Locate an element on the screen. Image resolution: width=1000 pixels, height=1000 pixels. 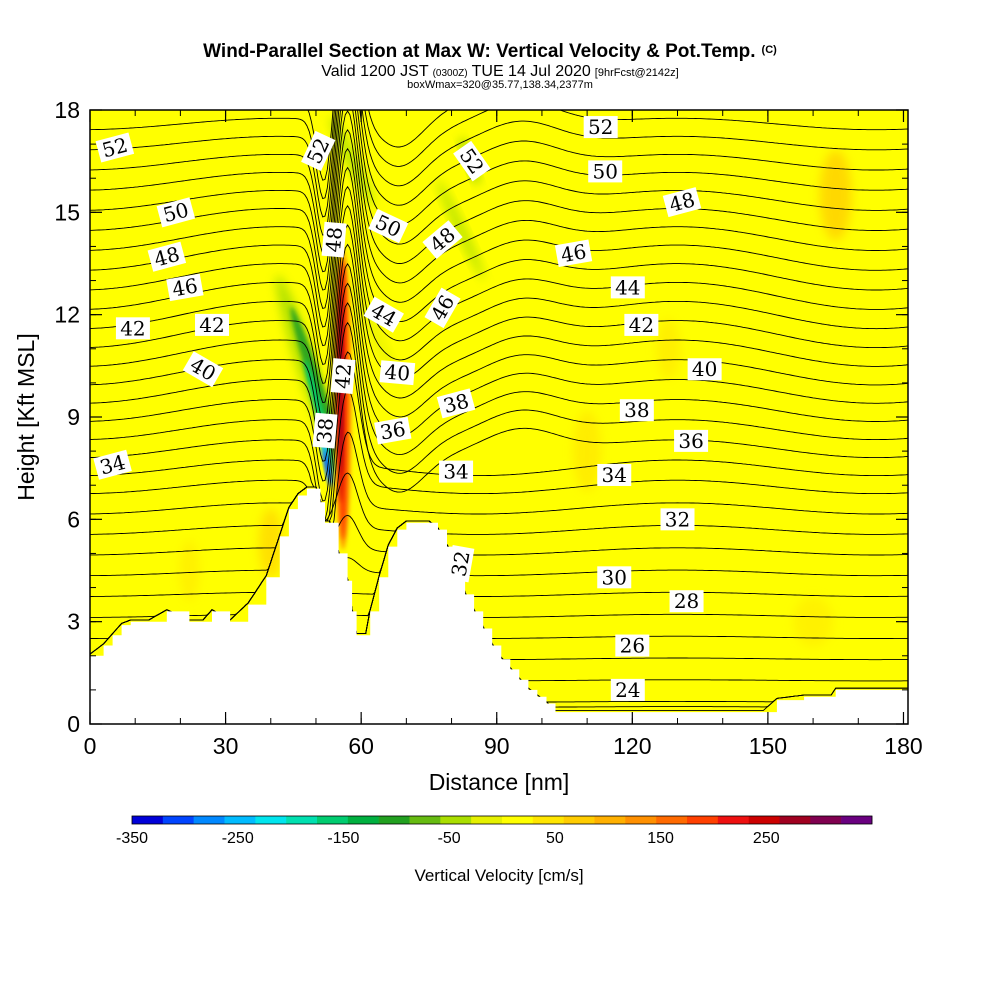
colorbar-tick-label: -150 is located at coordinates (343, 838).